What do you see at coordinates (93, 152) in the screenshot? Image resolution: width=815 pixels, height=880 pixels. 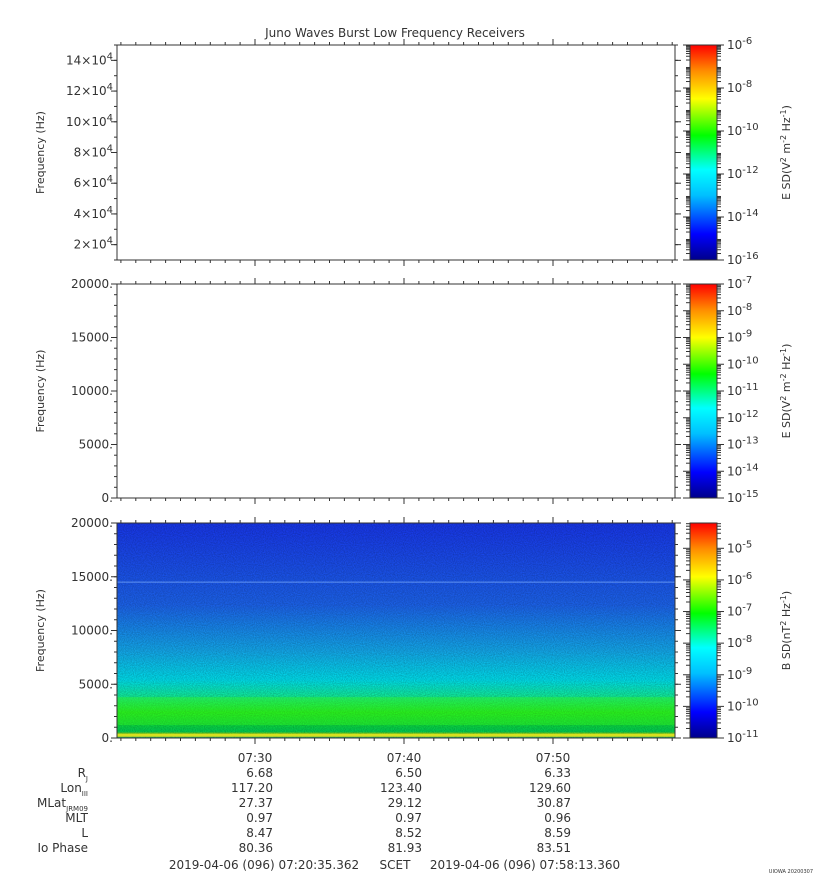 I see `y-tick-label: 8×104` at bounding box center [93, 152].